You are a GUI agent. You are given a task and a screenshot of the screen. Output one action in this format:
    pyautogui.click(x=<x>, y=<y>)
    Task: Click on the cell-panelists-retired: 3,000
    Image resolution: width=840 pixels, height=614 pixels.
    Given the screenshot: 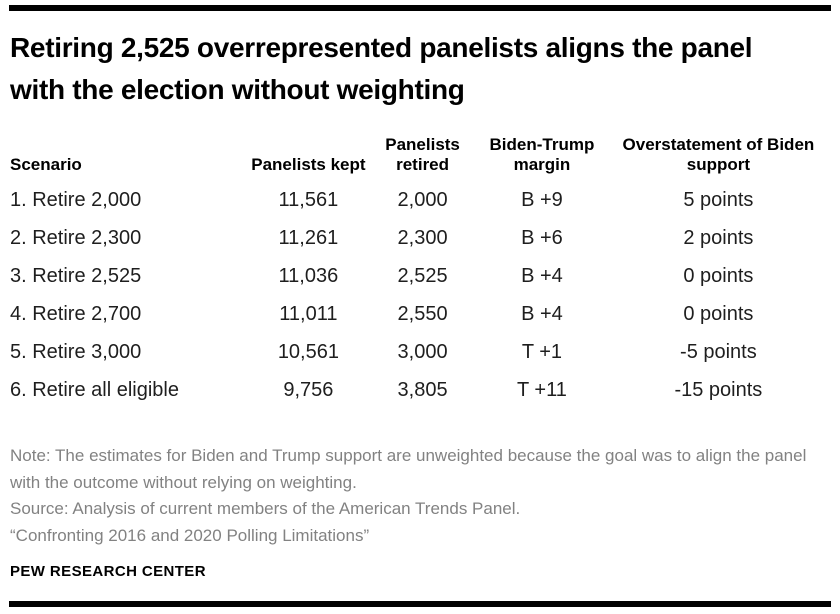 What is the action you would take?
    pyautogui.click(x=422, y=351)
    